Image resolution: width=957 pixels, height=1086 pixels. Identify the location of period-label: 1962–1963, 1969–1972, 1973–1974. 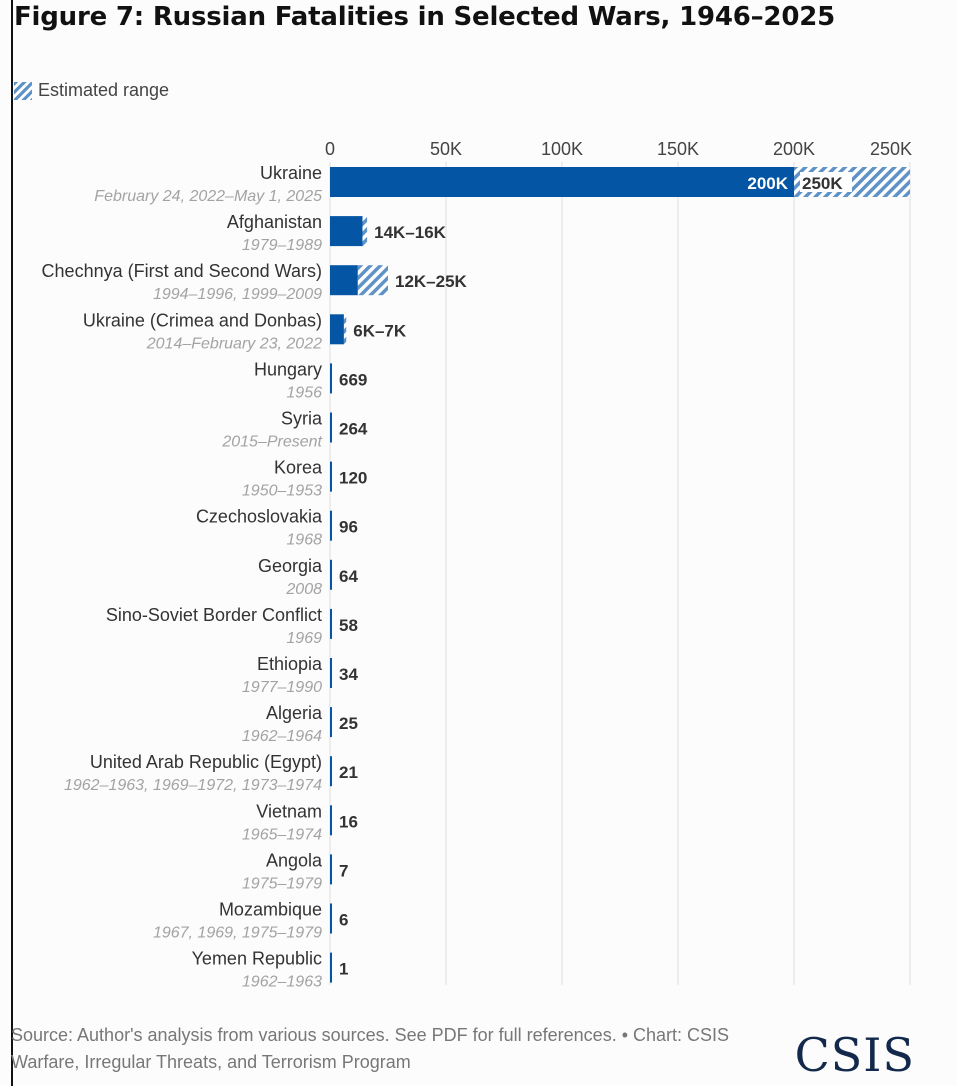
(193, 785).